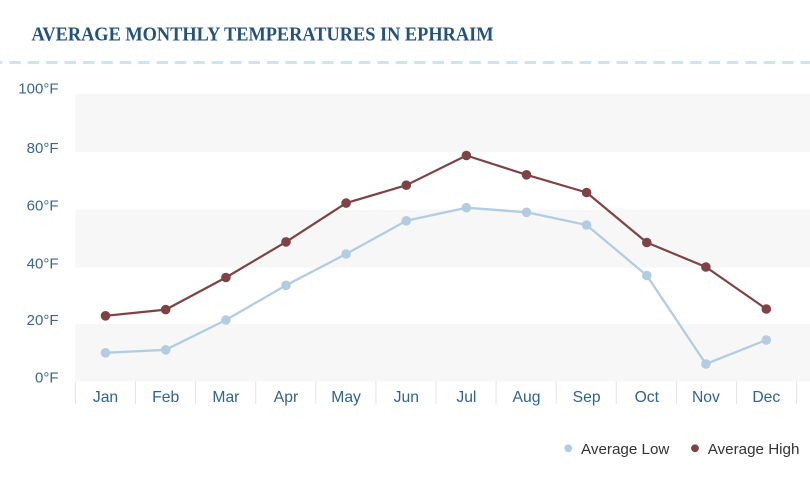  I want to click on svg-text: 40°F, so click(43, 264).